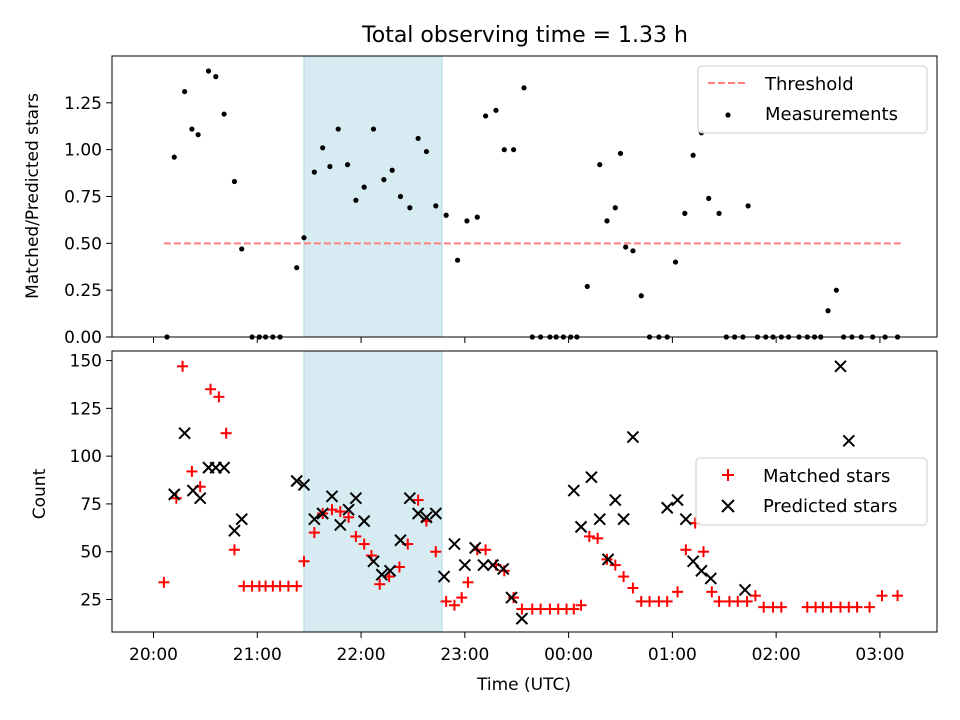 The width and height of the screenshot is (960, 720). I want to click on chart-title: Total observing time = 1.33 h, so click(524, 35).